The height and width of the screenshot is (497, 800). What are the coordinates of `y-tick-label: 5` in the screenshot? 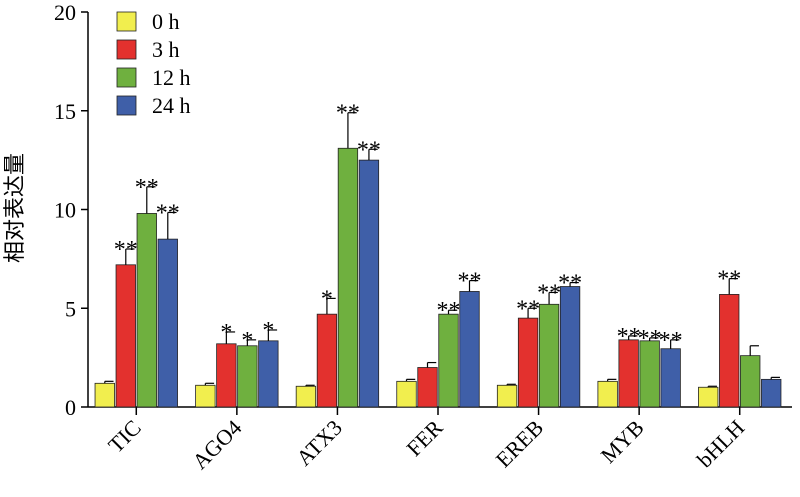 It's located at (70, 308).